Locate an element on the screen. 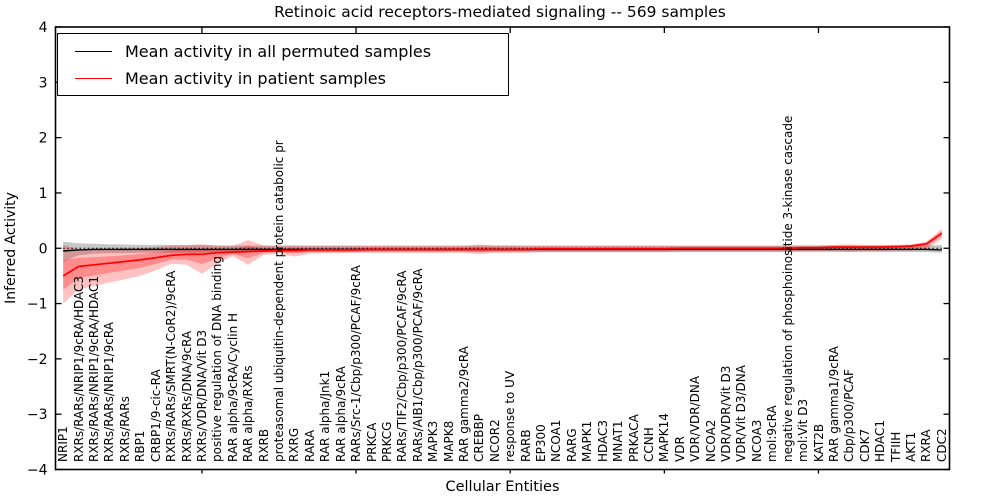 The image size is (1000, 500). x-tick-label: RARB is located at coordinates (525, 445).